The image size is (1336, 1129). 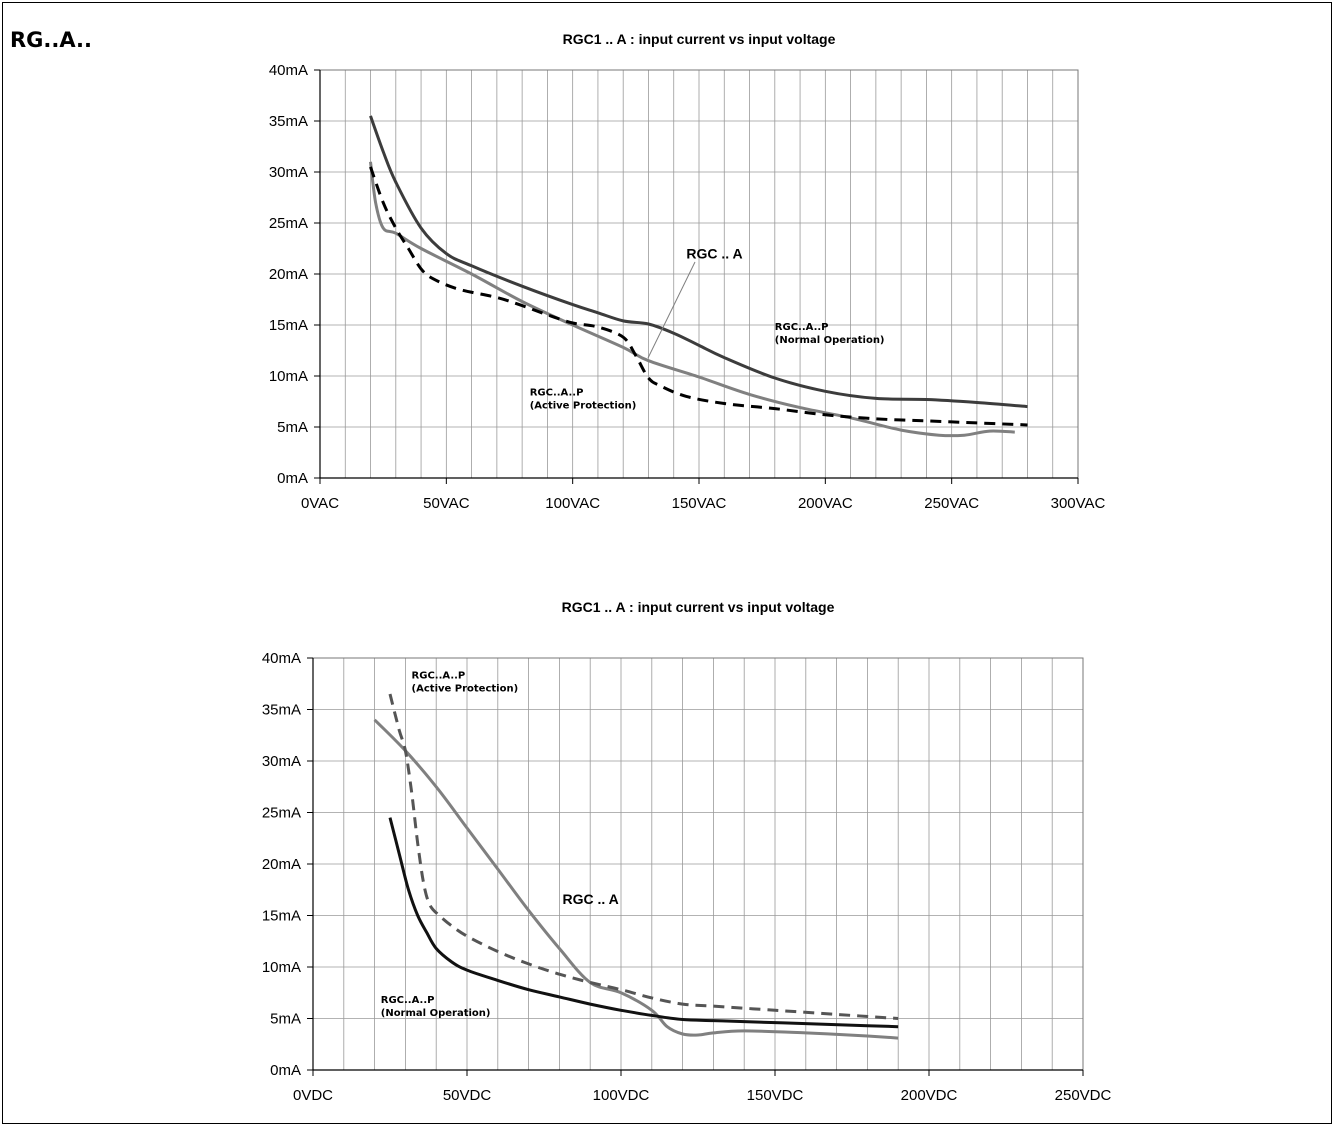 What do you see at coordinates (572, 503) in the screenshot?
I see `x-tick-label: 100VAC` at bounding box center [572, 503].